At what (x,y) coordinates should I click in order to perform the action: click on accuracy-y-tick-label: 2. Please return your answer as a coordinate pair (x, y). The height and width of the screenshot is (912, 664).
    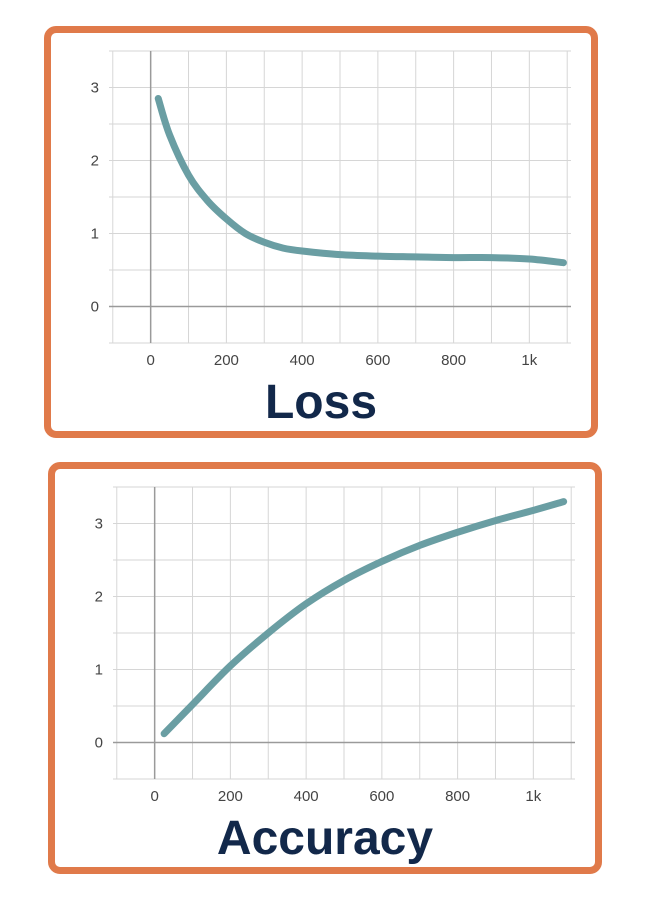
    Looking at the image, I should click on (99, 597).